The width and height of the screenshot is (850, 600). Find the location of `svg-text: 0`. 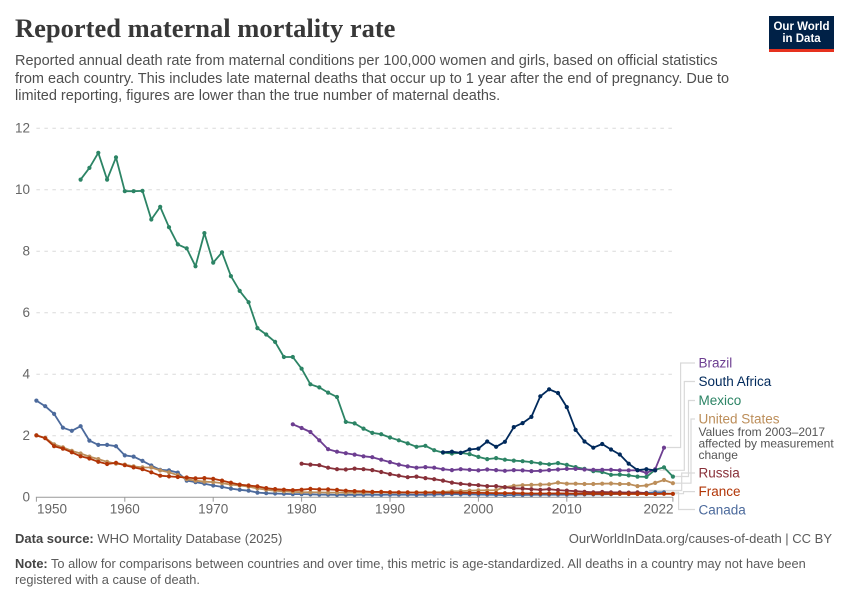

svg-text: 0 is located at coordinates (26, 497).